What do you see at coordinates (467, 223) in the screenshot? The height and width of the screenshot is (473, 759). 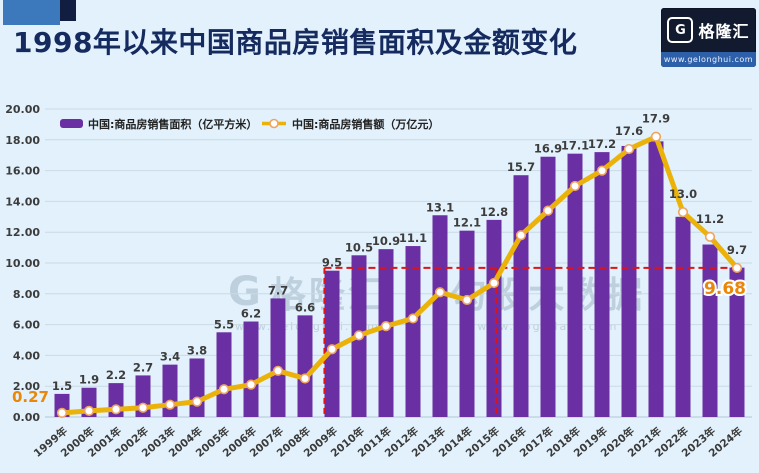 I see `svg-text: 12.1` at bounding box center [467, 223].